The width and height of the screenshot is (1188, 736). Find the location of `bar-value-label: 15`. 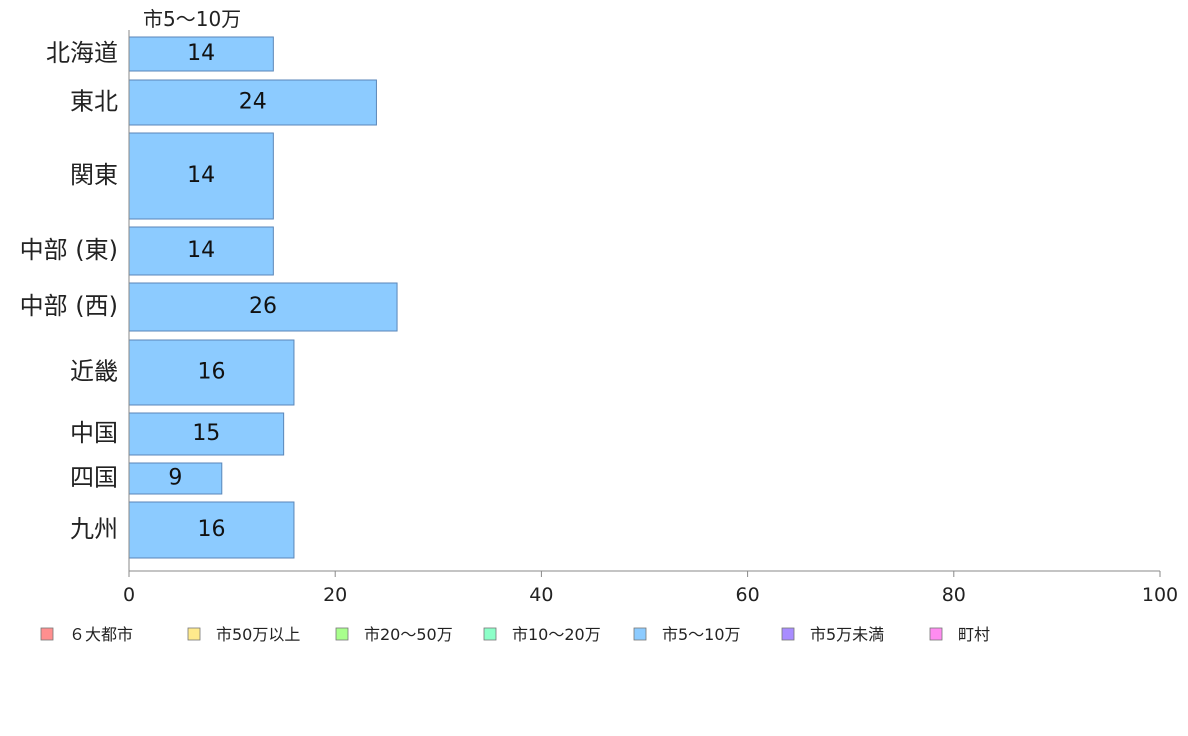

bar-value-label: 15 is located at coordinates (206, 433).